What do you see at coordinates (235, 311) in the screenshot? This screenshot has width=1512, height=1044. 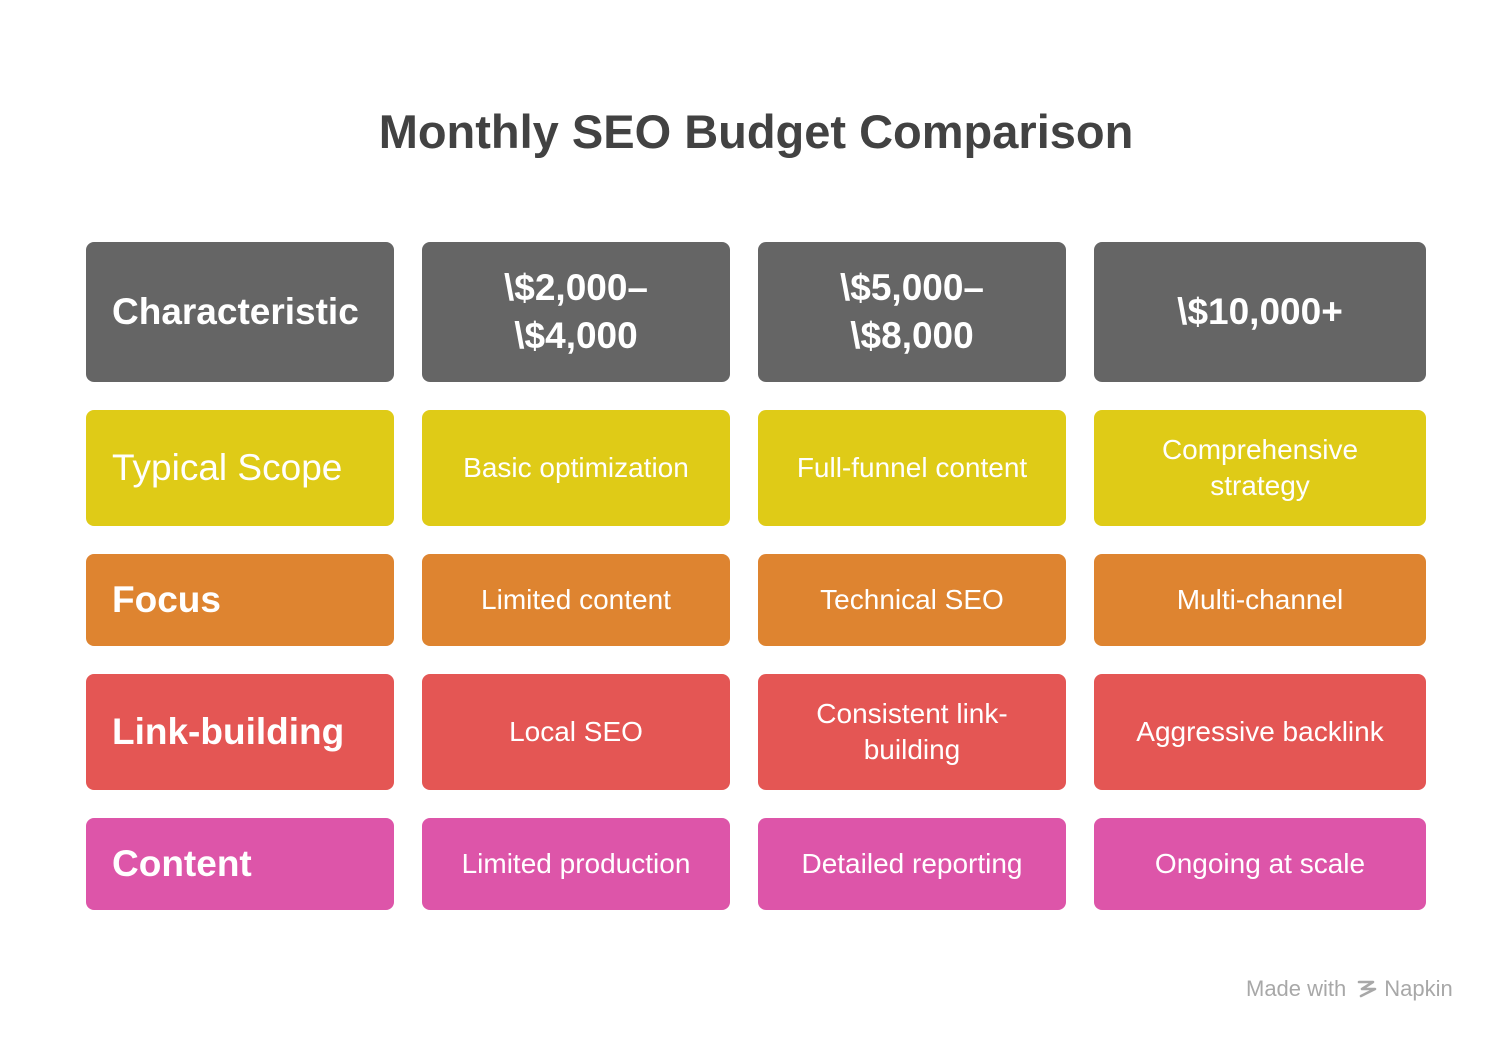 I see `header-label: Characteristic` at bounding box center [235, 311].